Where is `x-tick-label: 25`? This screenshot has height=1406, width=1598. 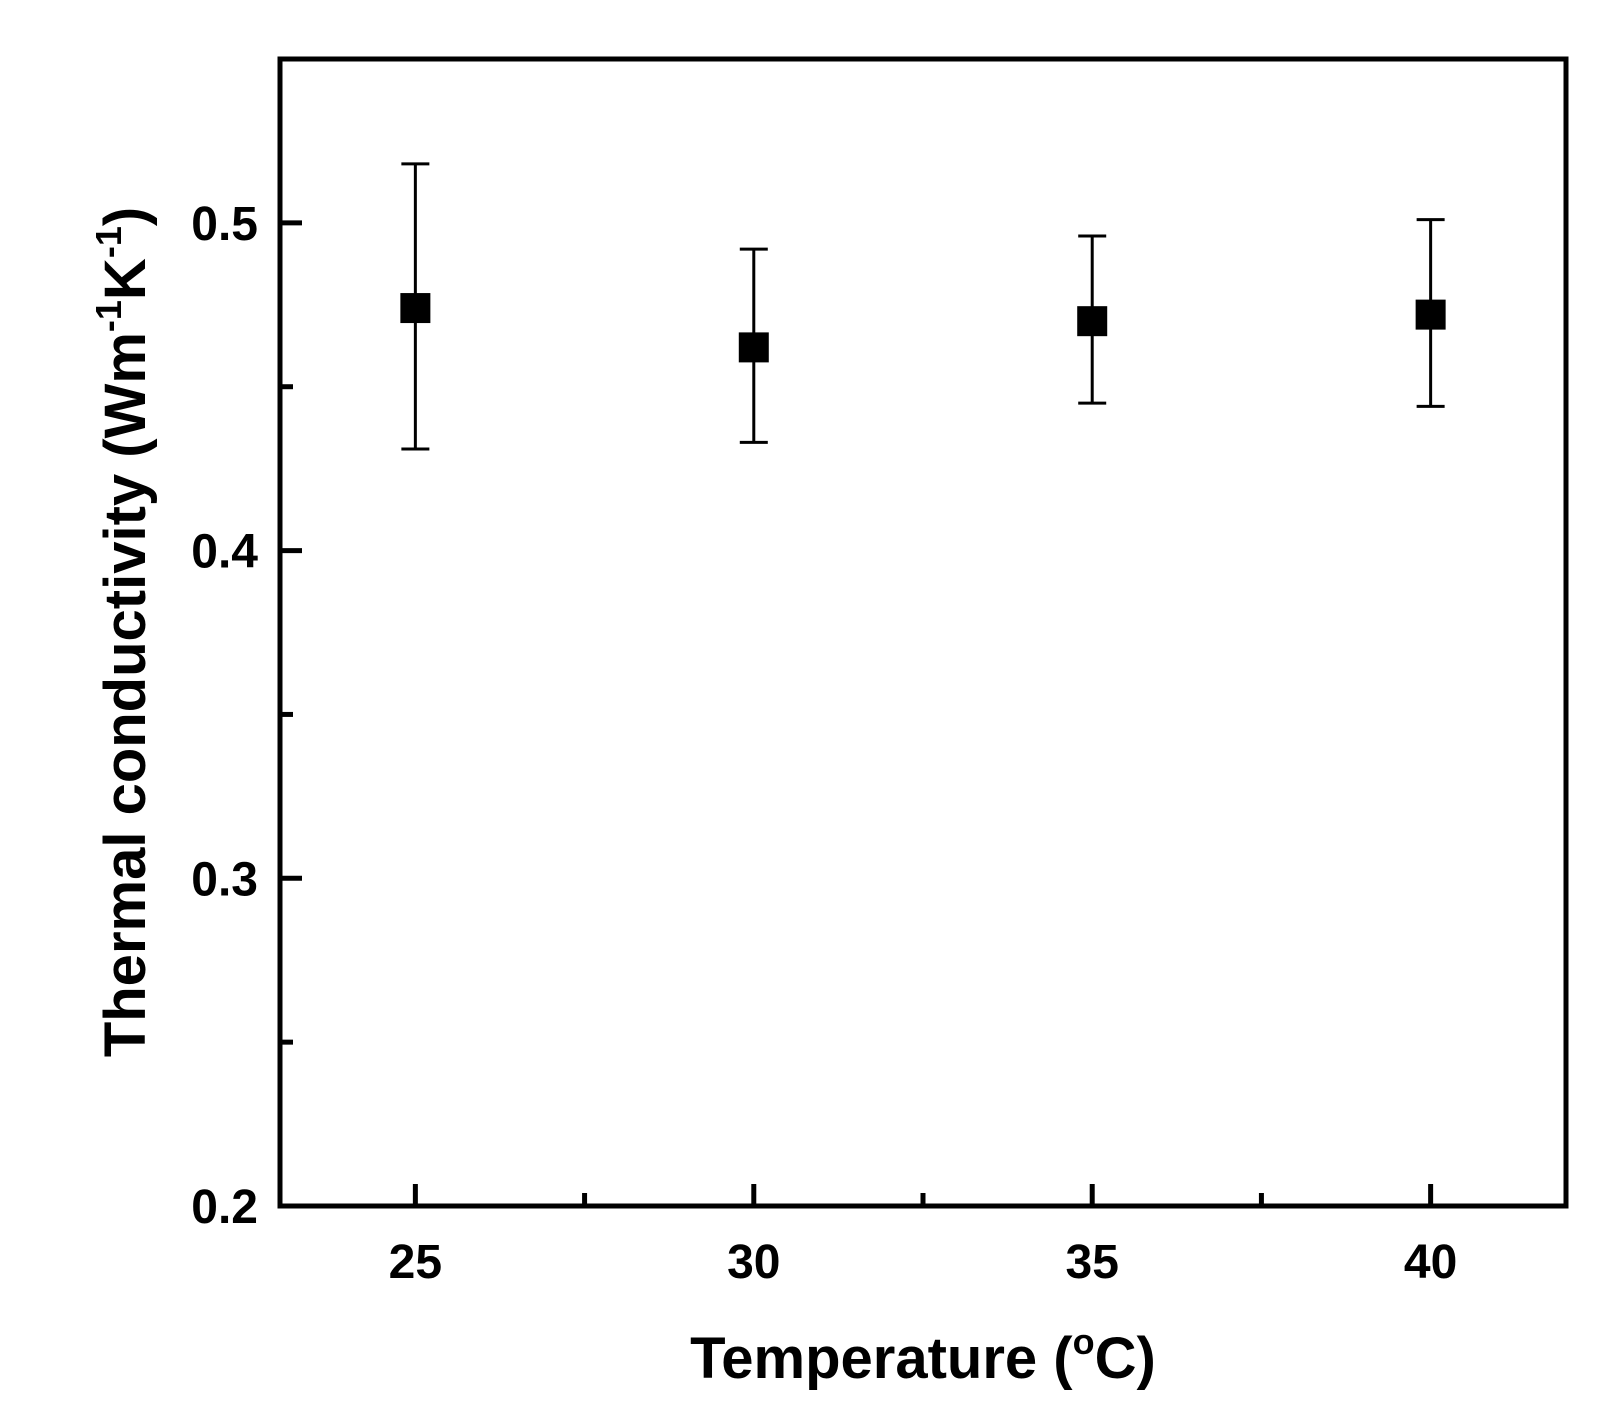
x-tick-label: 25 is located at coordinates (415, 1262).